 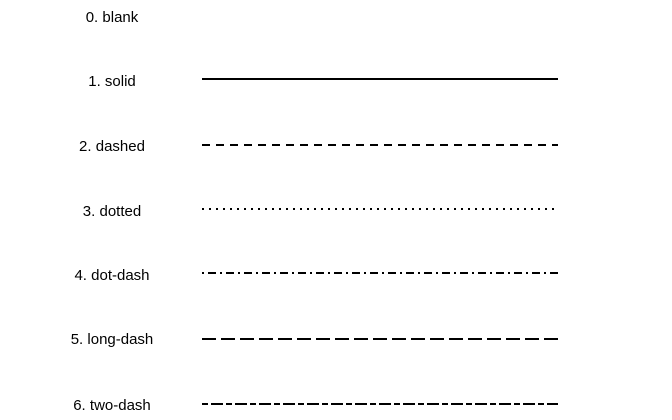 What do you see at coordinates (112, 339) in the screenshot?
I see `linetype-label-long-dash: 5. long-dash` at bounding box center [112, 339].